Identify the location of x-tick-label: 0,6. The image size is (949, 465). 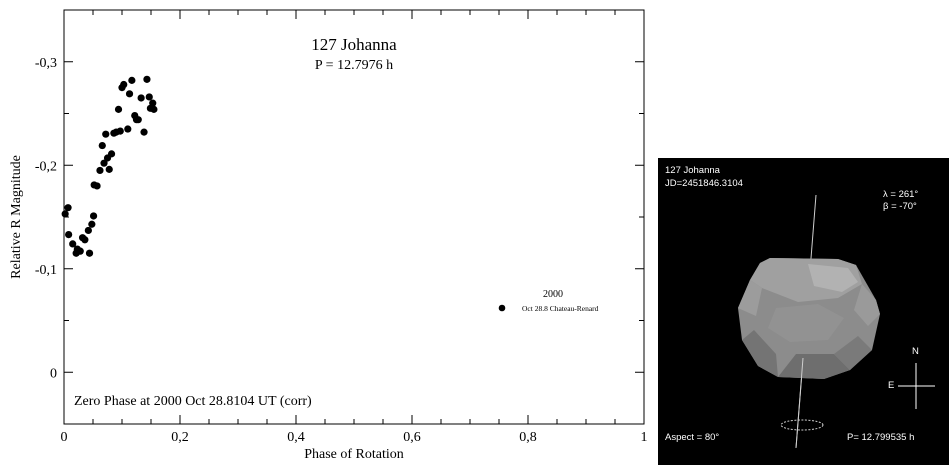
(412, 437).